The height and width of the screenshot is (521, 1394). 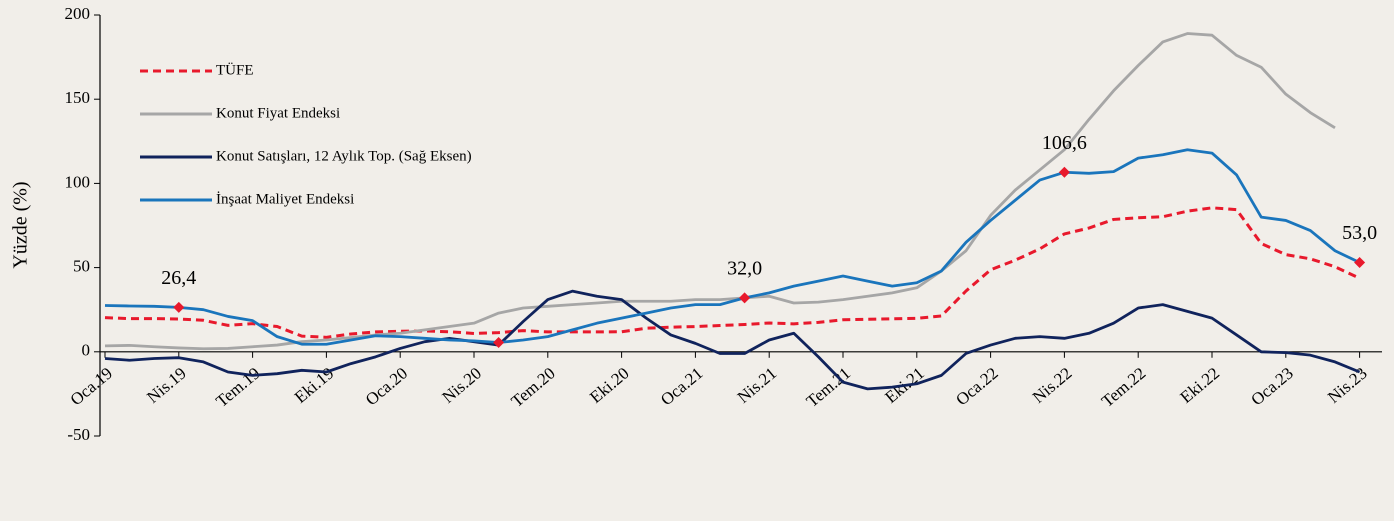 What do you see at coordinates (78, 13) in the screenshot?
I see `y-tick-label: 200` at bounding box center [78, 13].